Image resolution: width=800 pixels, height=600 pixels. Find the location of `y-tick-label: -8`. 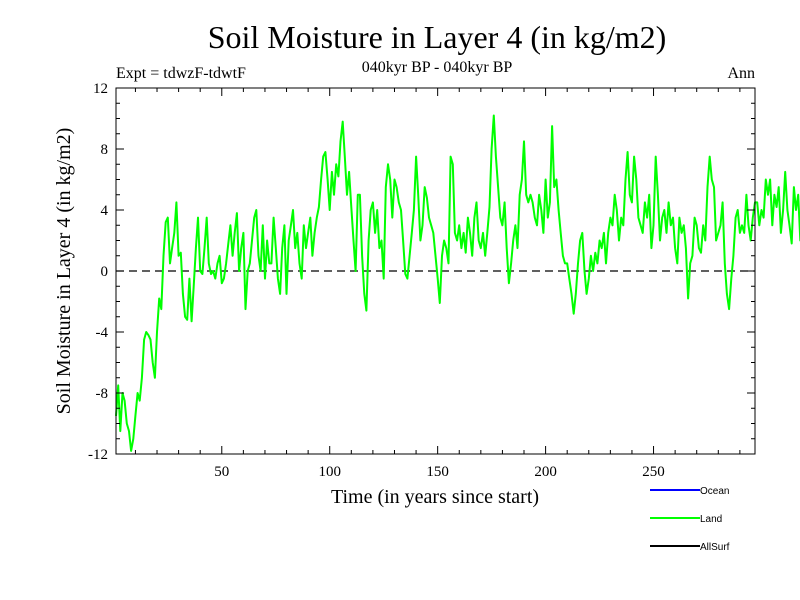

y-tick-label: -8 is located at coordinates (102, 394).